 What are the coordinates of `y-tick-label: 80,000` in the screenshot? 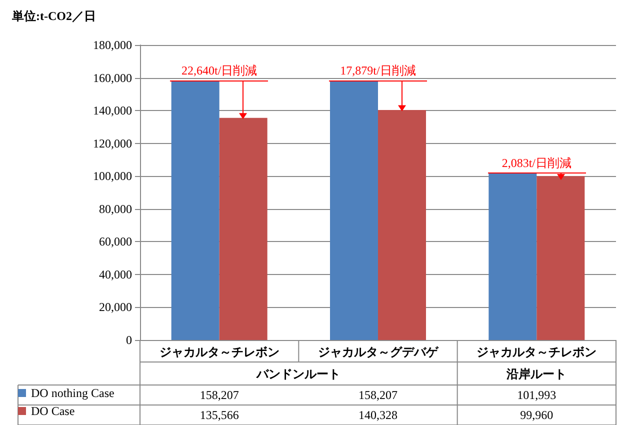 It's located at (115, 209).